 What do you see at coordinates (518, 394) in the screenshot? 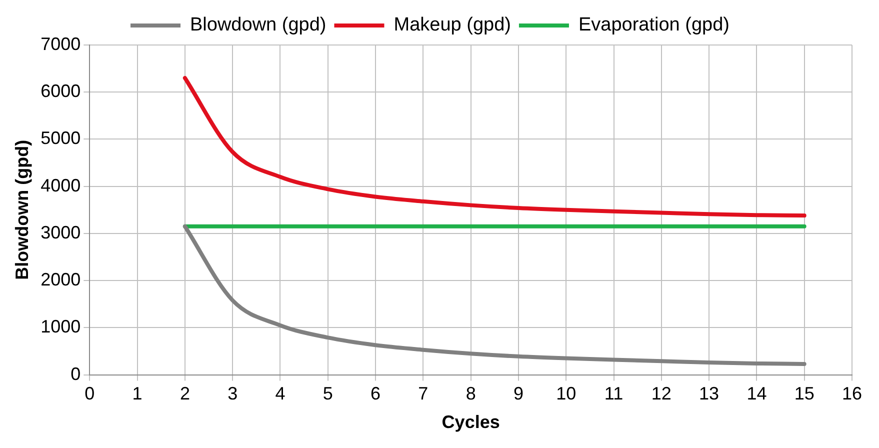
I see `x-tick-label: 9` at bounding box center [518, 394].